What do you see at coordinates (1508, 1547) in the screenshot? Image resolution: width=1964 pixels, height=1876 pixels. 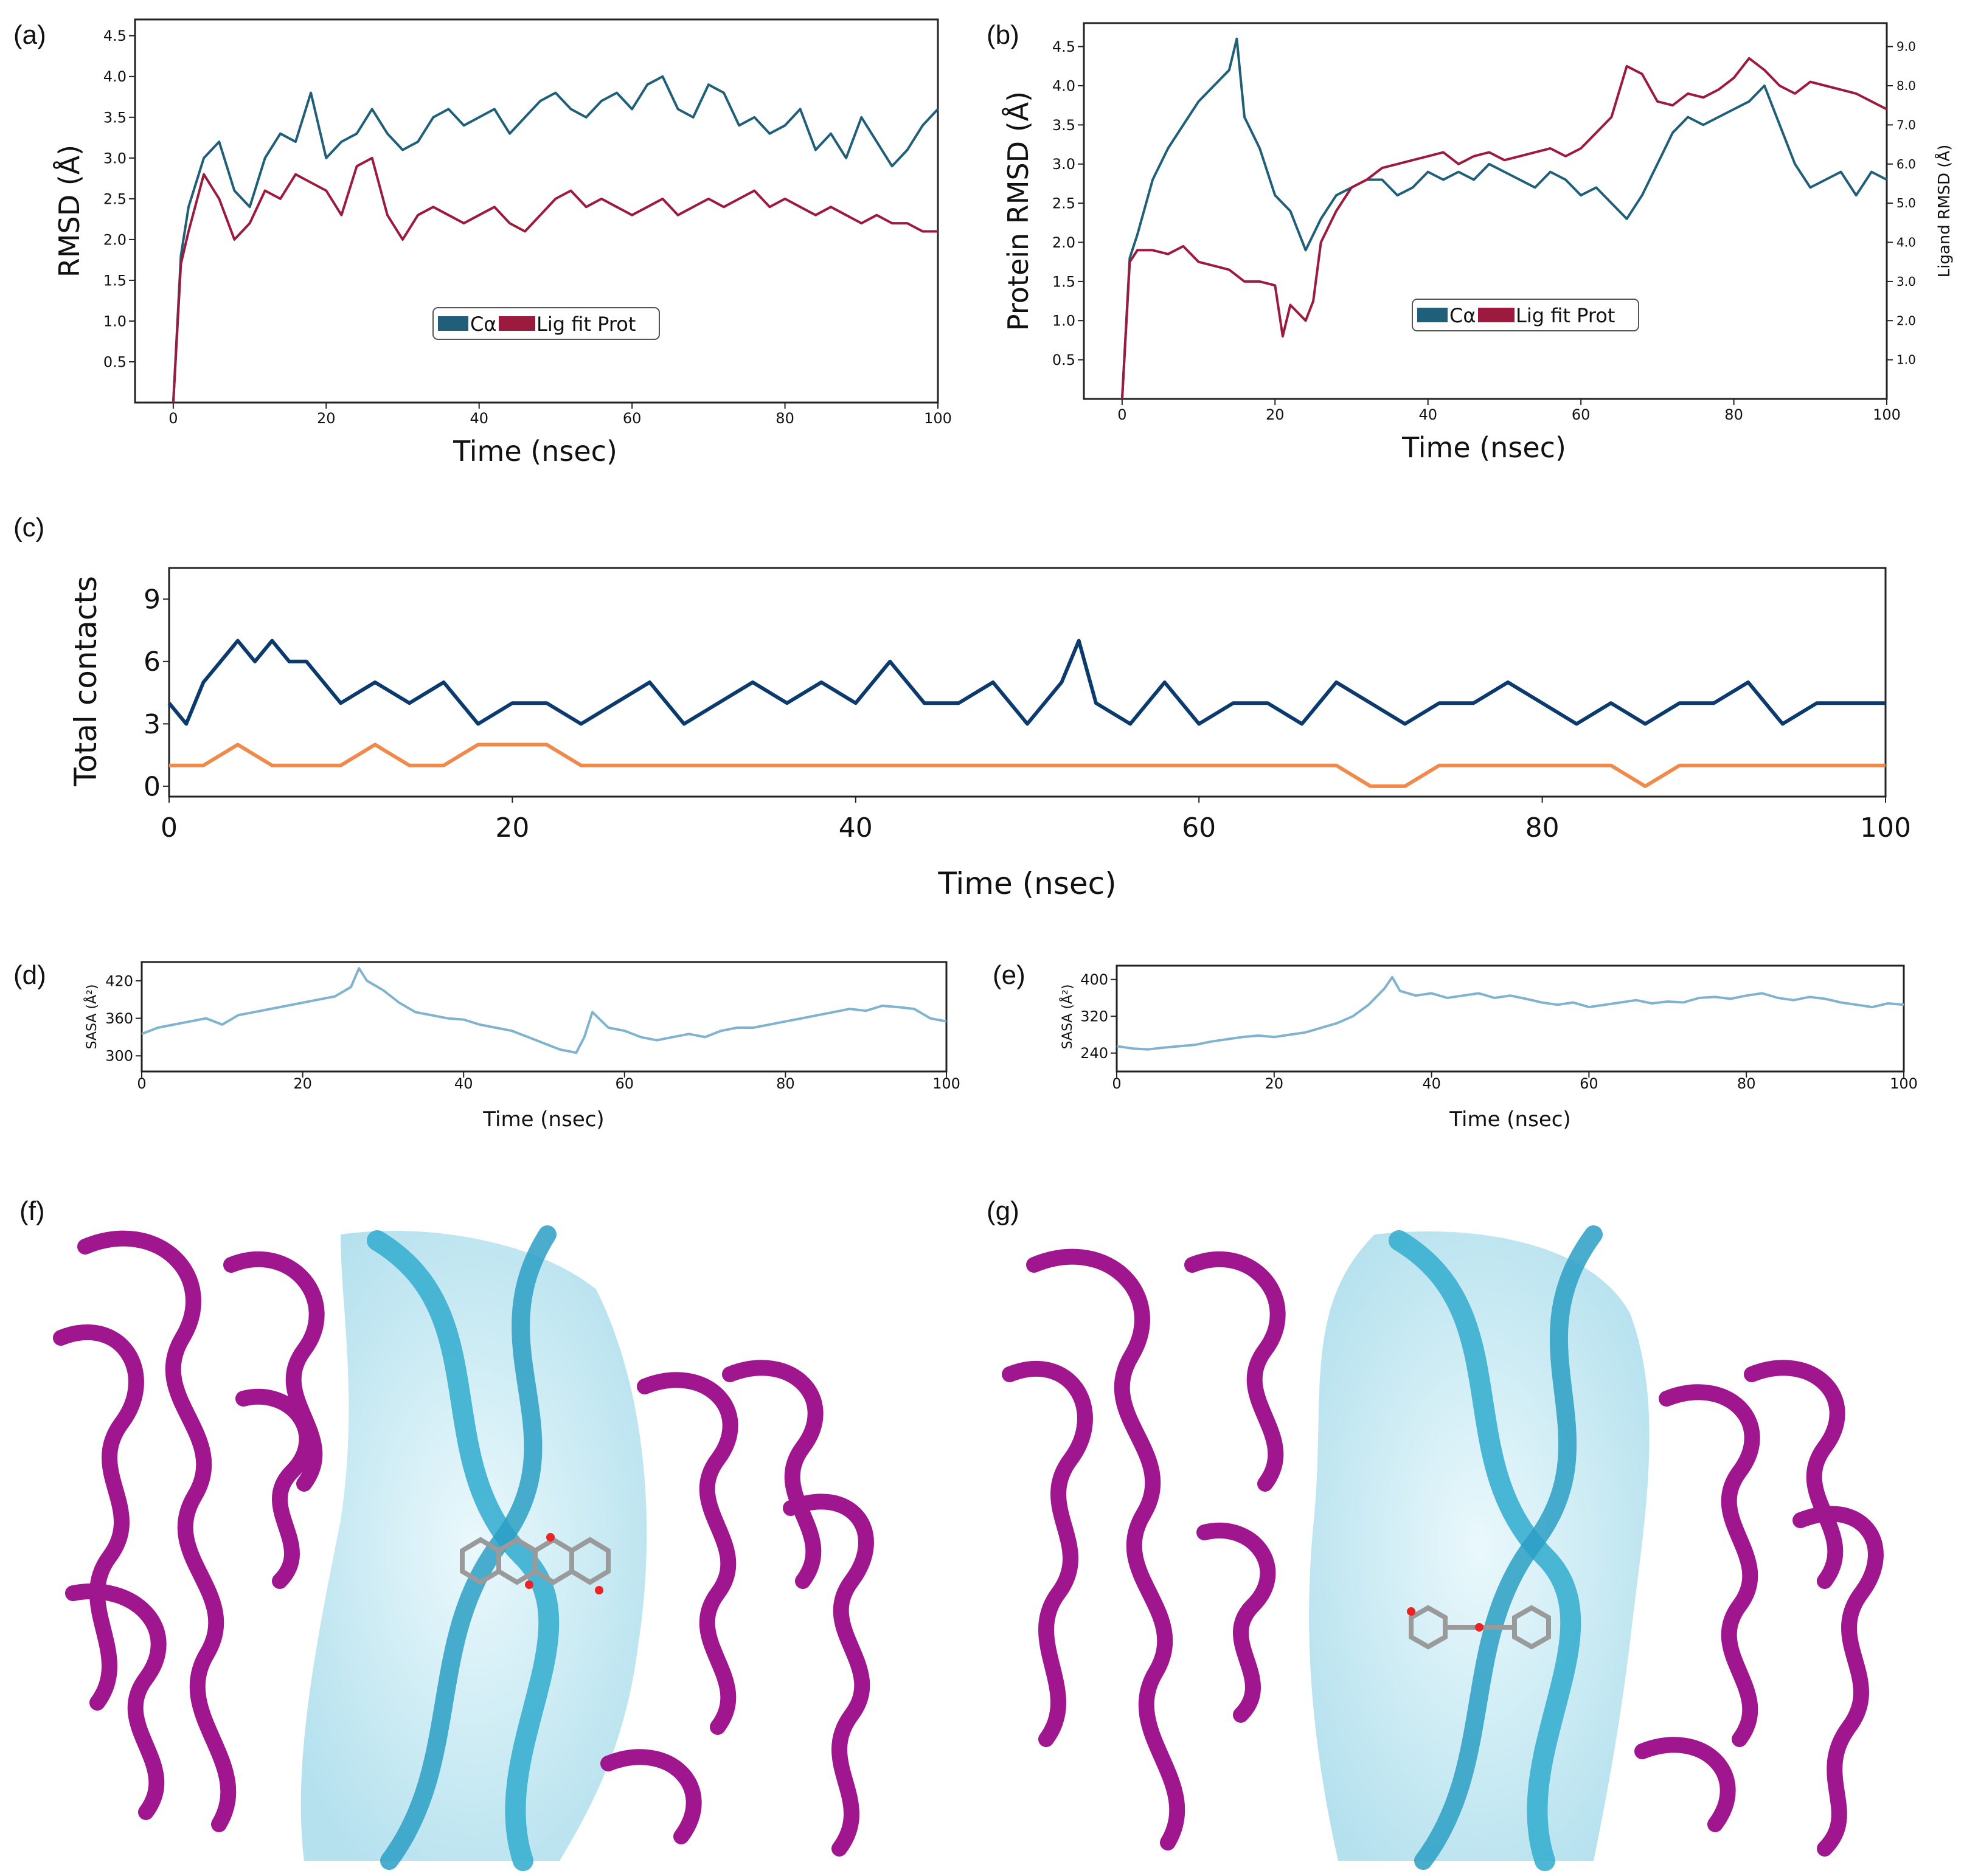 I see `dna-backbone-g2` at bounding box center [1508, 1547].